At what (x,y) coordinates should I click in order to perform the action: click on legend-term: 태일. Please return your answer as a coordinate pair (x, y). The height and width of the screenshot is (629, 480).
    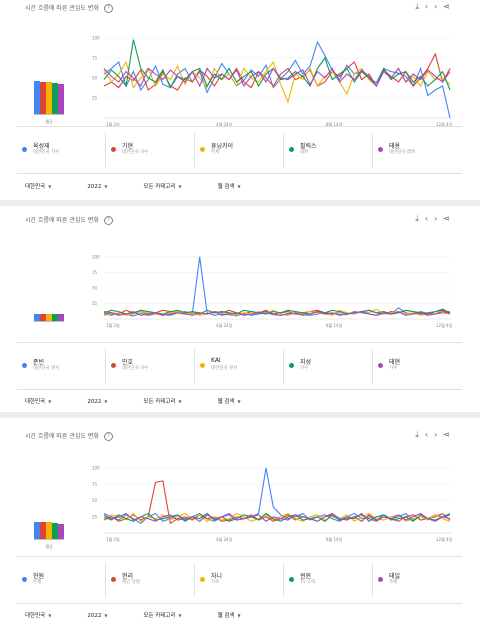
    Looking at the image, I should click on (395, 576).